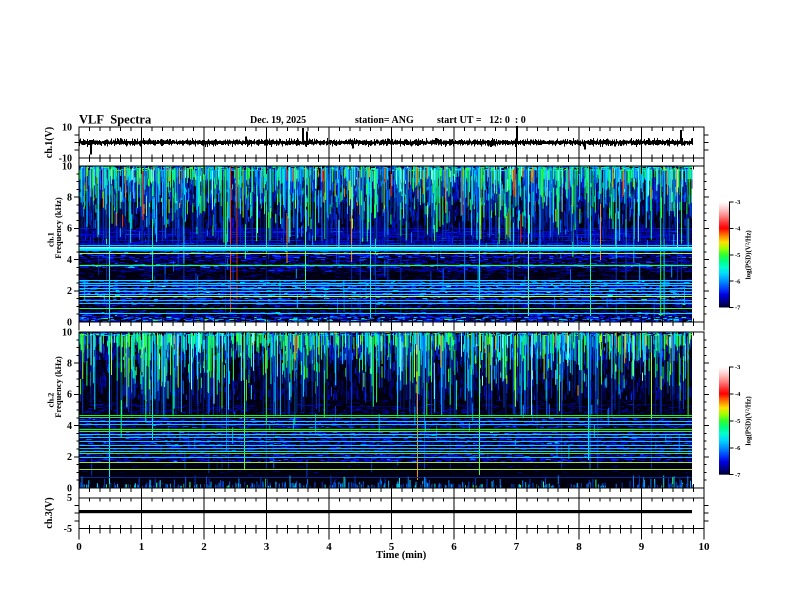 The width and height of the screenshot is (792, 612). What do you see at coordinates (49, 512) in the screenshot?
I see `svg-text: ch.3(V)` at bounding box center [49, 512].